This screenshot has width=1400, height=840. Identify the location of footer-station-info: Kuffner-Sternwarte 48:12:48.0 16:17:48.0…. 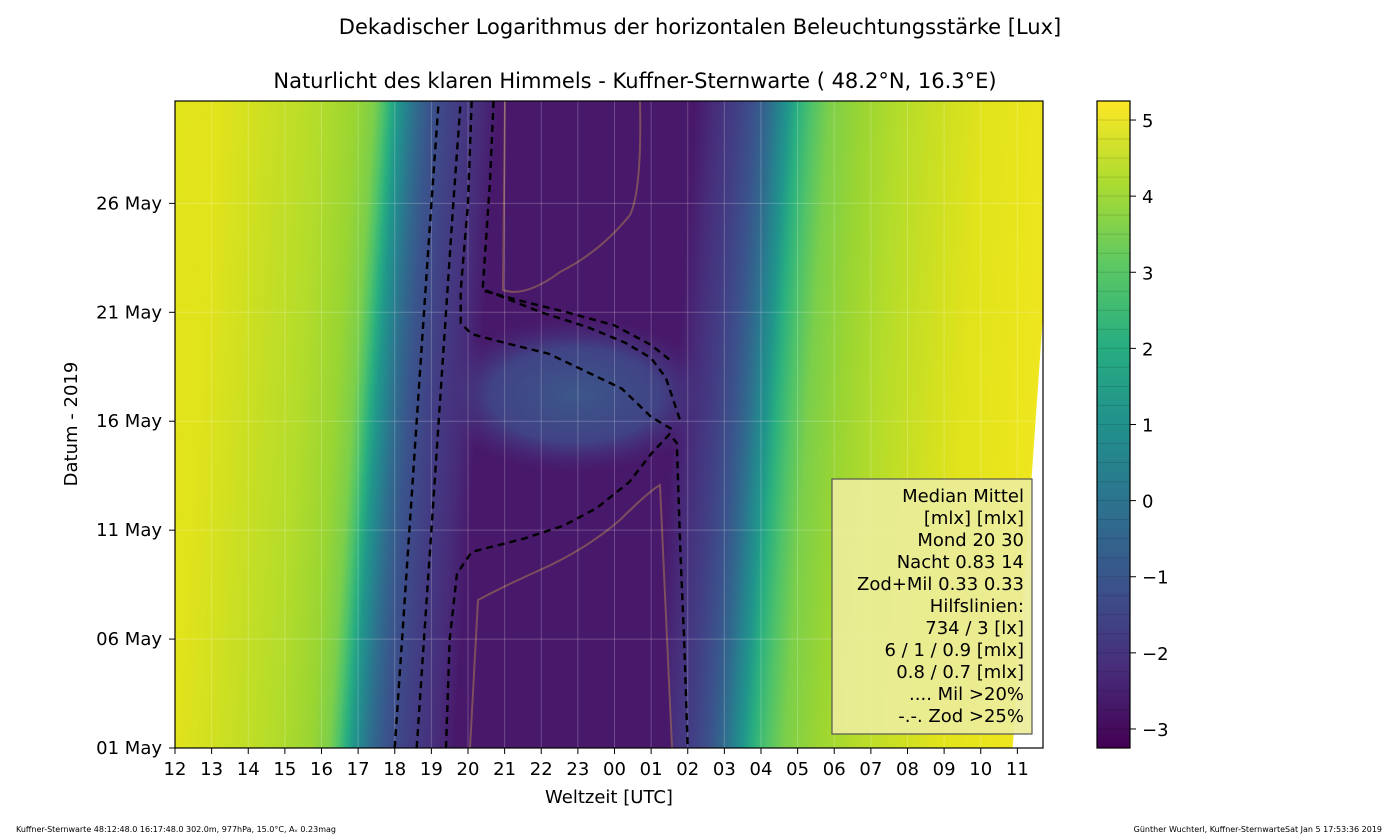
(176, 829).